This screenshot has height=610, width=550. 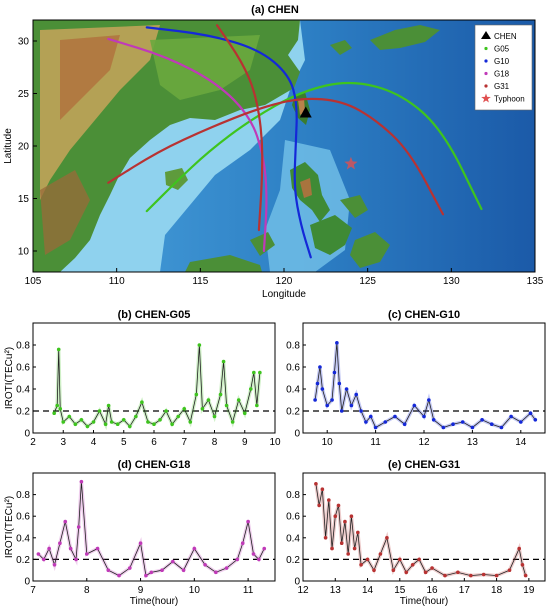 I want to click on map-ytick-label: 30, so click(x=24, y=42).